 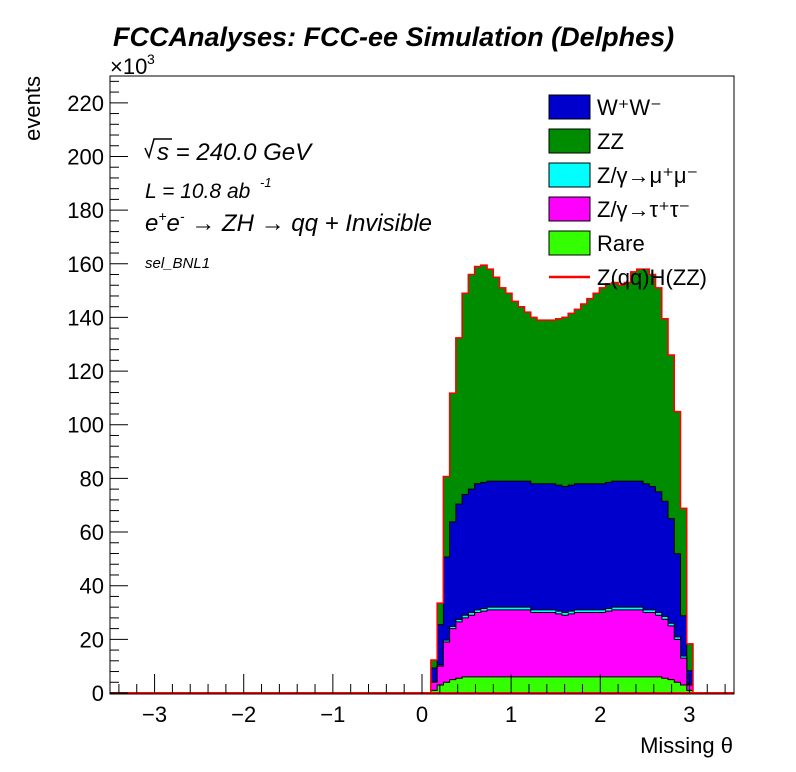 What do you see at coordinates (97, 393) in the screenshot?
I see `y-axis: 0 20 40 60 80 100 120 140 160 180 200 220` at bounding box center [97, 393].